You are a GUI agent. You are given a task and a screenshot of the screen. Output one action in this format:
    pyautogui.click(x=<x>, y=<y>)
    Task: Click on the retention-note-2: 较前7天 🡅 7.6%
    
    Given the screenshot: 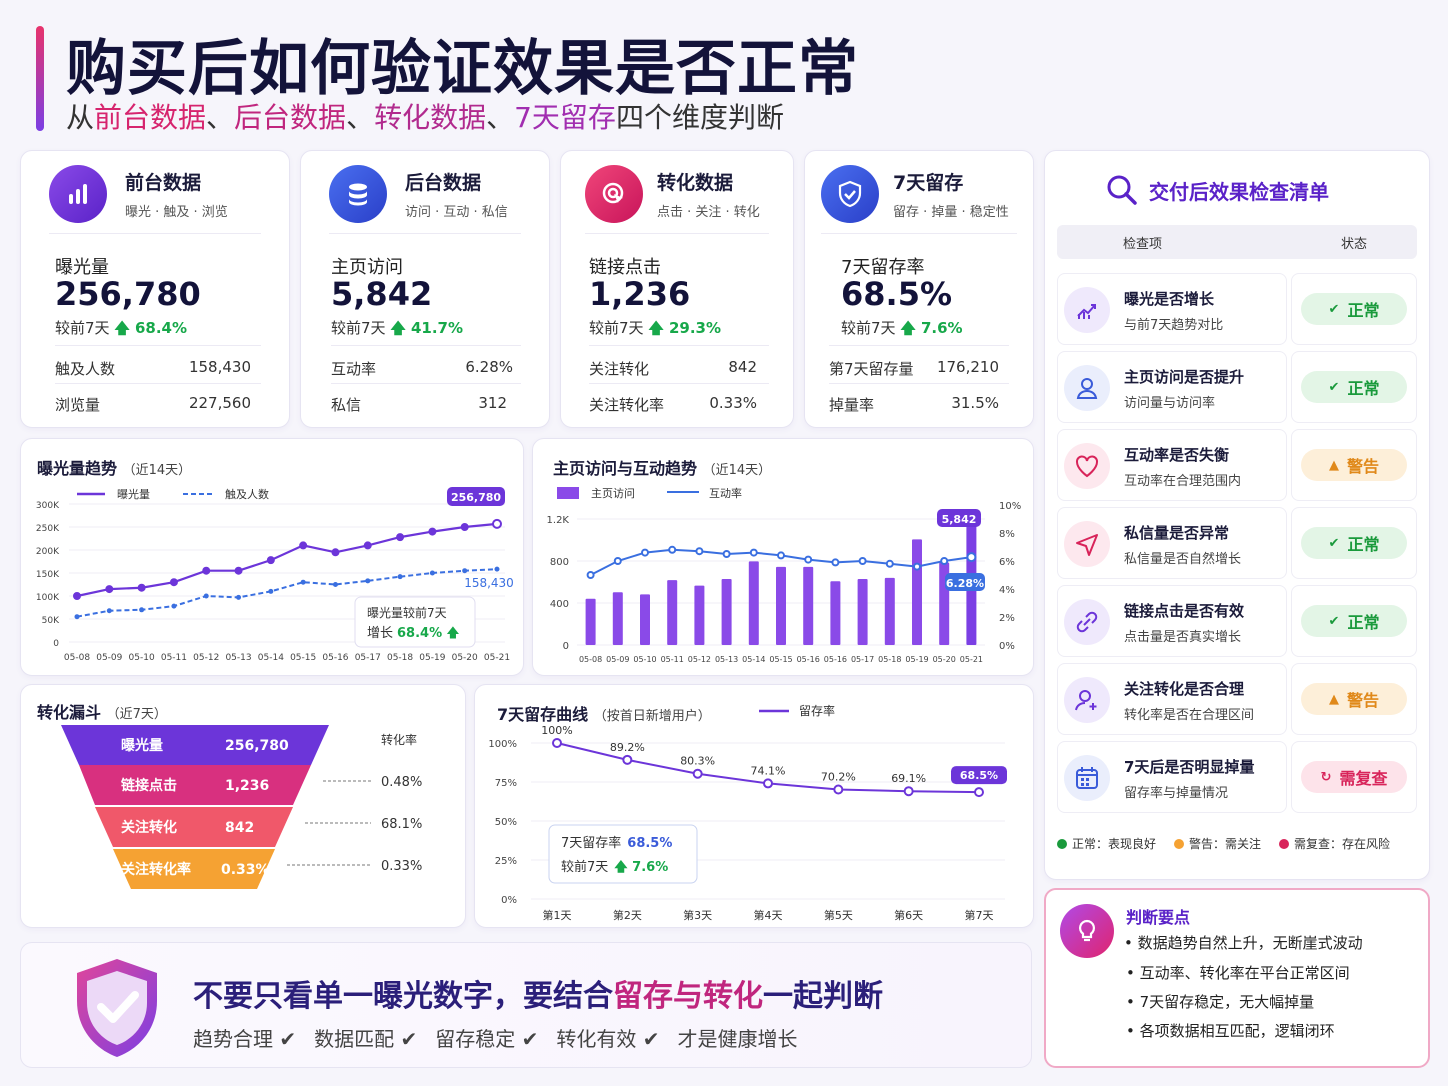 What is the action you would take?
    pyautogui.click(x=614, y=867)
    